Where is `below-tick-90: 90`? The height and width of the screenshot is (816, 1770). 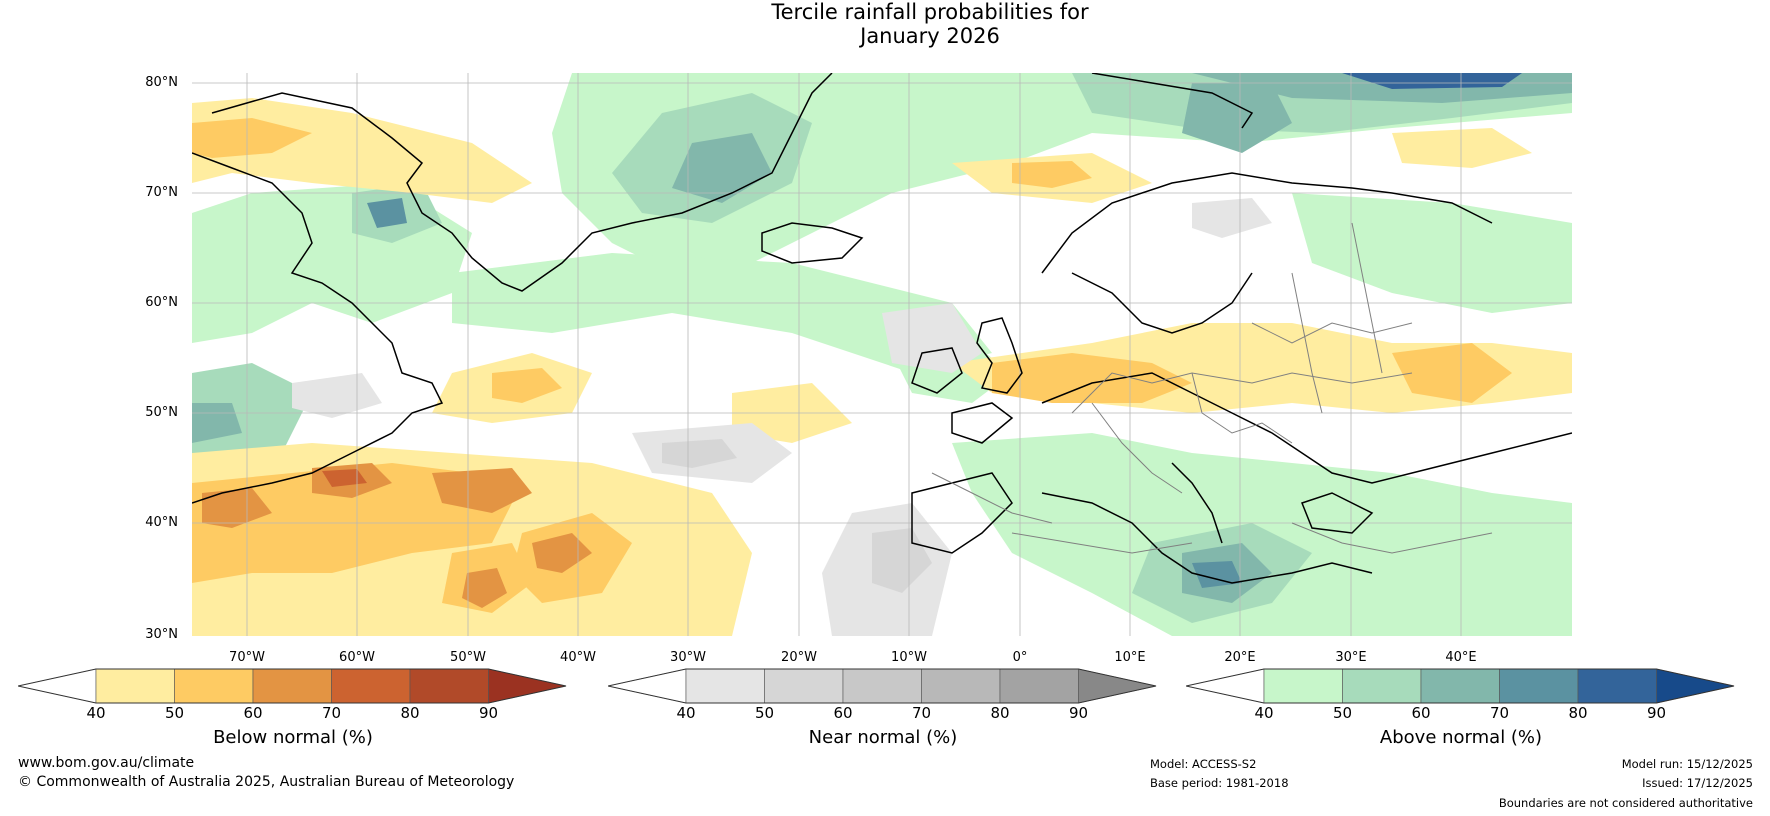
below-tick-90: 90 is located at coordinates (488, 713).